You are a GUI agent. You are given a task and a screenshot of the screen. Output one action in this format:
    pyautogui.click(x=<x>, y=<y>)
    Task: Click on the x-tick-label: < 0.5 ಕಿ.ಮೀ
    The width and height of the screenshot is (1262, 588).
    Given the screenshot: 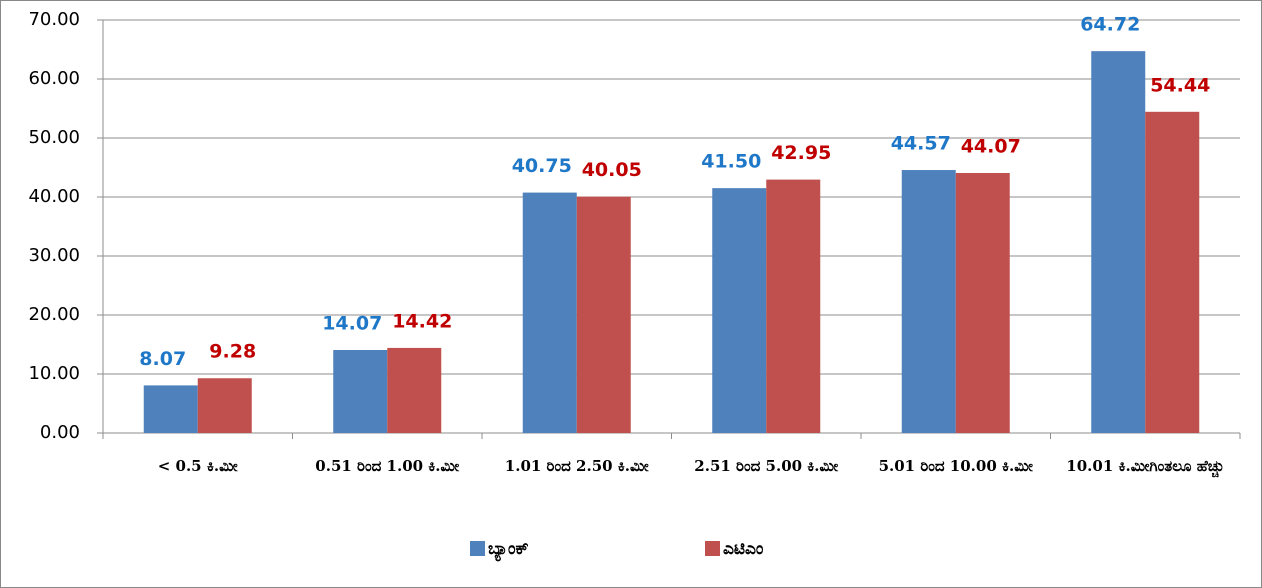 What is the action you would take?
    pyautogui.click(x=197, y=466)
    